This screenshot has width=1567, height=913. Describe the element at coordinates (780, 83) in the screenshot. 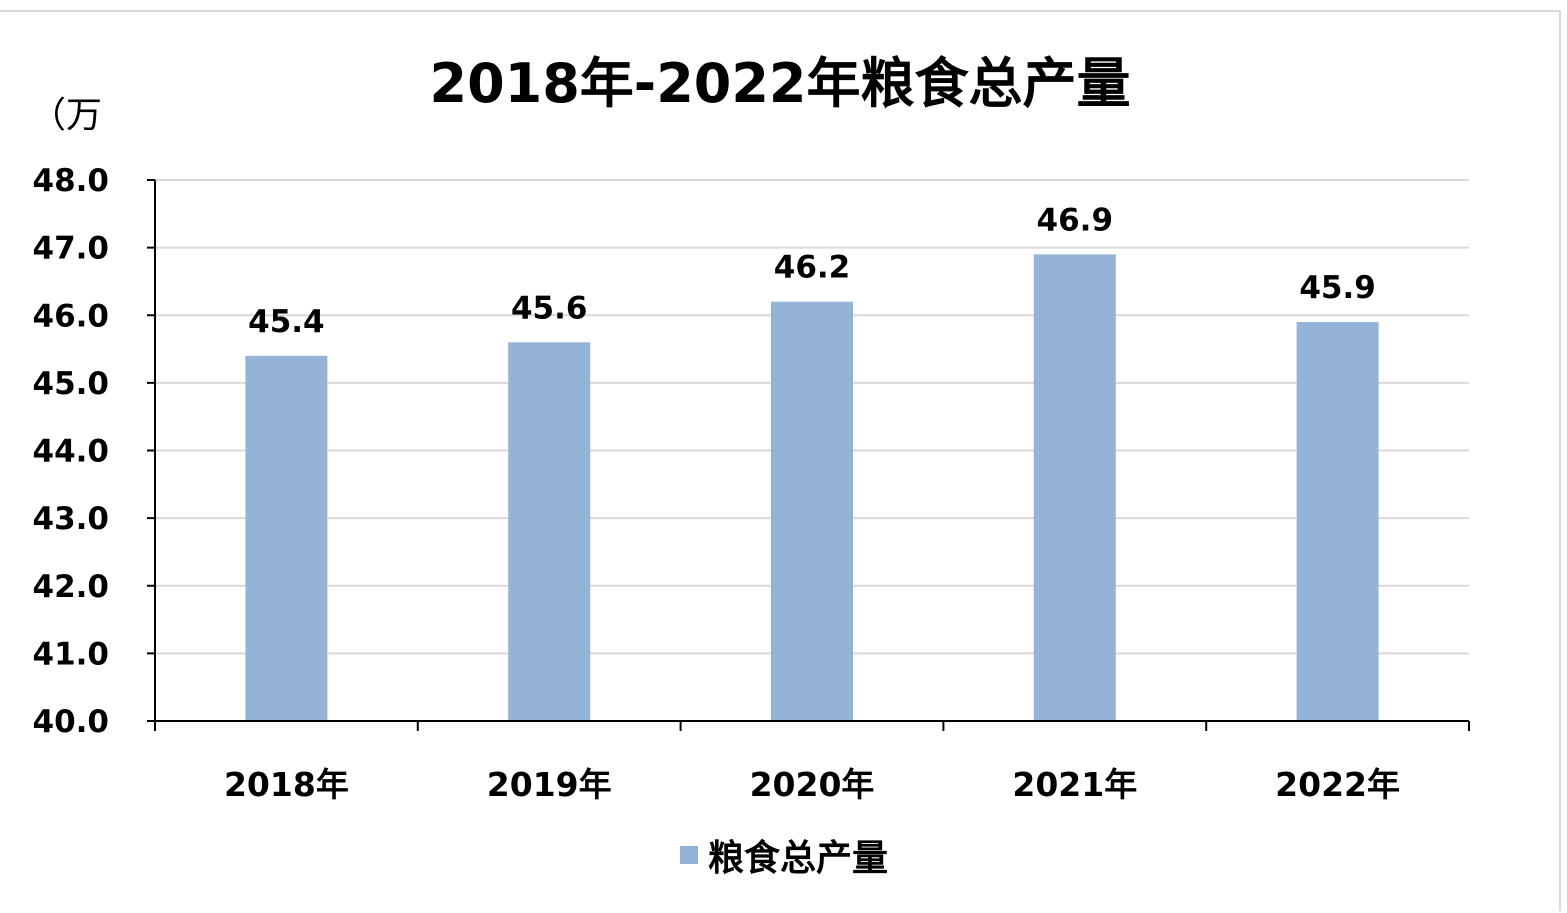

I see `chart-title: 2018年-2022年粮食总产量` at that location.